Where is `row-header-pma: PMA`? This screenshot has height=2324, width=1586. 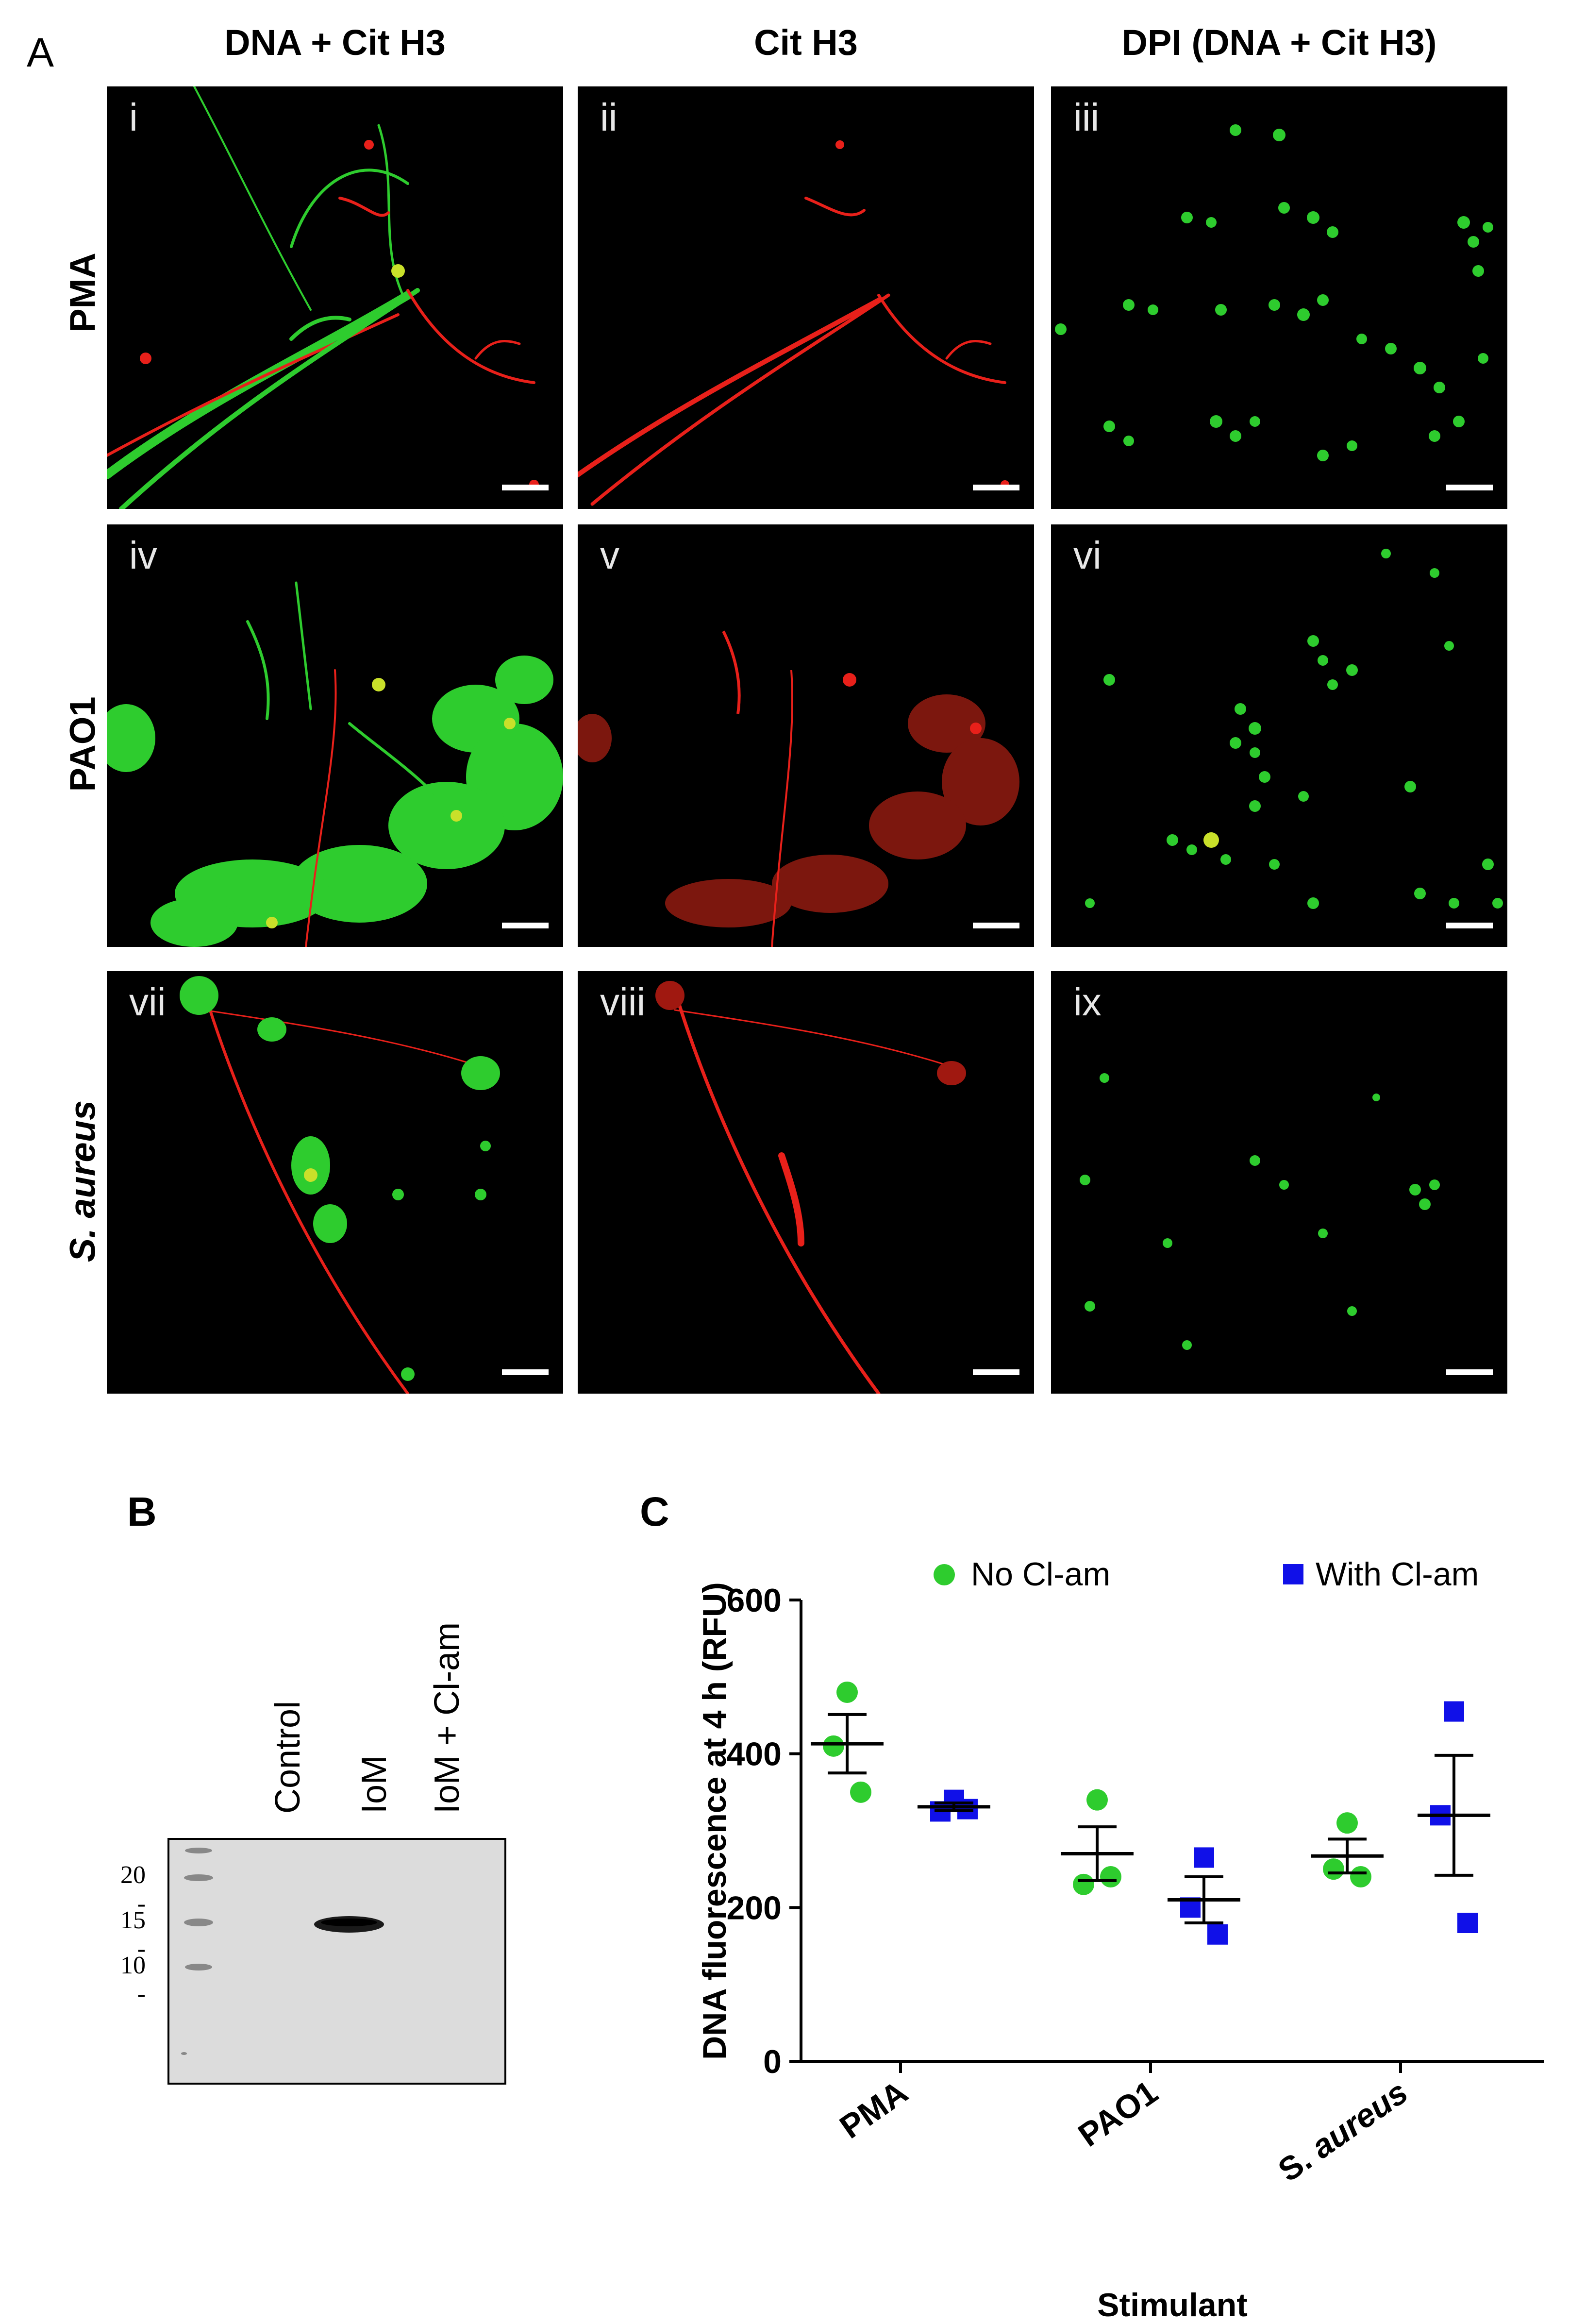 row-header-pma: PMA is located at coordinates (82, 293).